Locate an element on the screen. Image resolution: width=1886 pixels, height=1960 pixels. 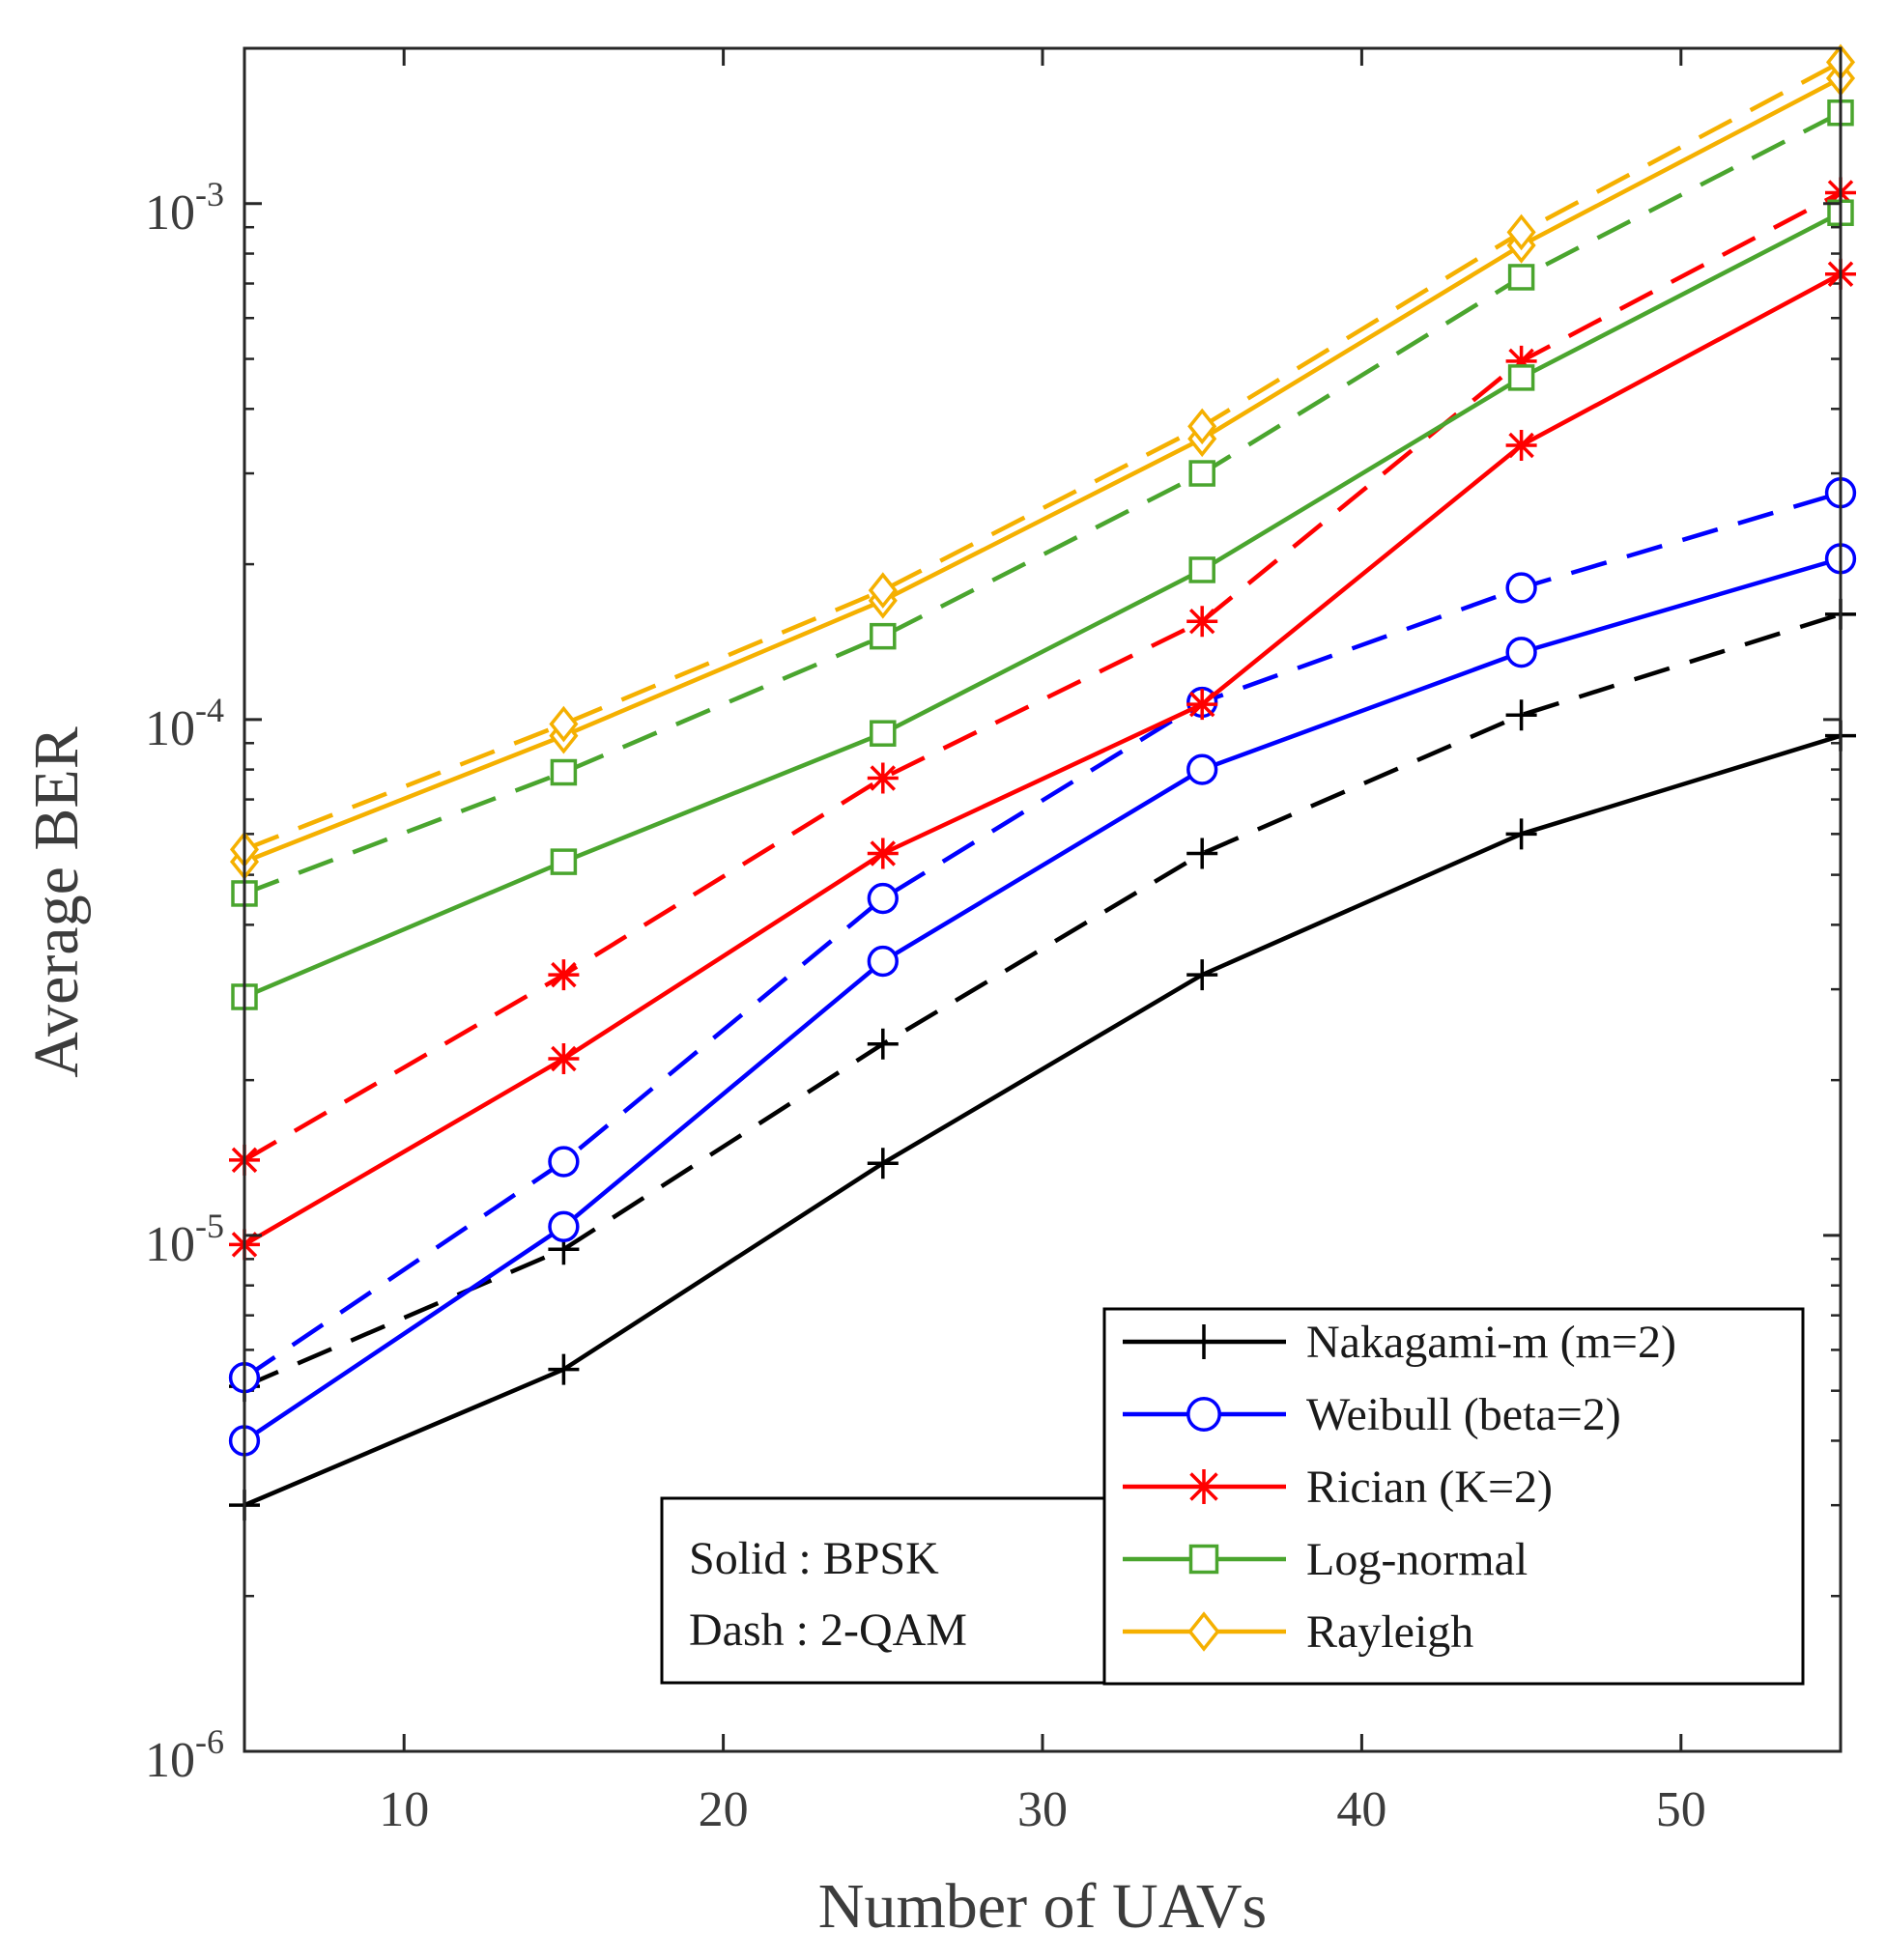
x-tick-label: 30 is located at coordinates (1042, 1809).